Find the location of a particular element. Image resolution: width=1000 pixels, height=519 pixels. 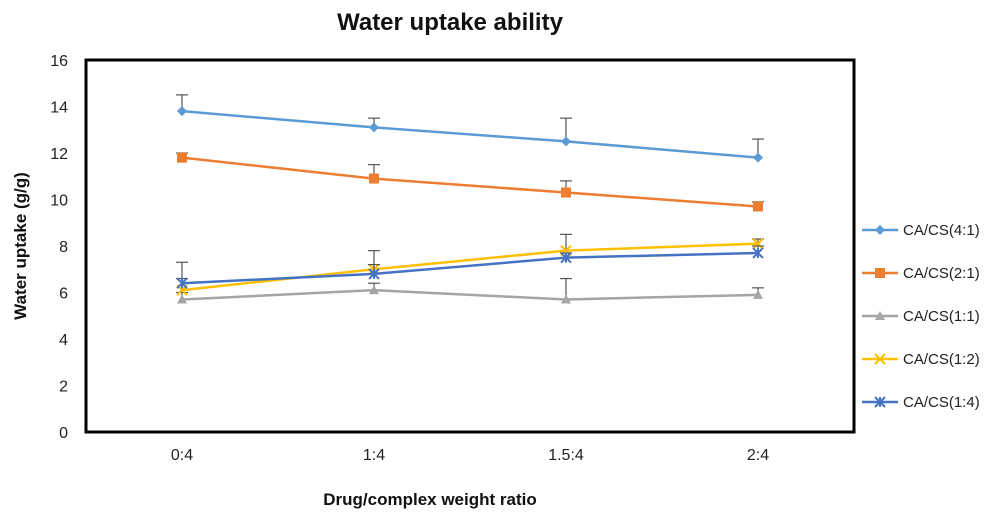

x-tick-label: 0:4 is located at coordinates (182, 455).